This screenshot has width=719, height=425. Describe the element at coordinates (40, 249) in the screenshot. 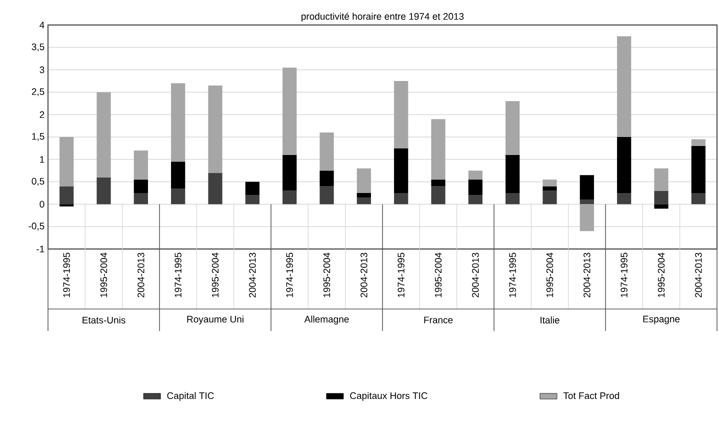

I see `y-tick-label: -1` at that location.